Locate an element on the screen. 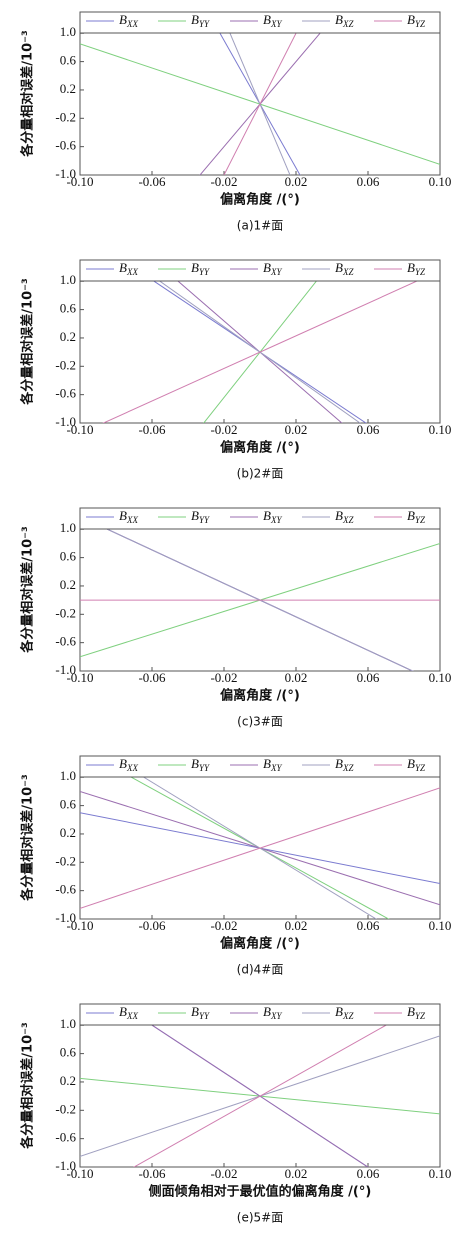 The width and height of the screenshot is (468, 1246). caption: (b)2#面 is located at coordinates (260, 474).